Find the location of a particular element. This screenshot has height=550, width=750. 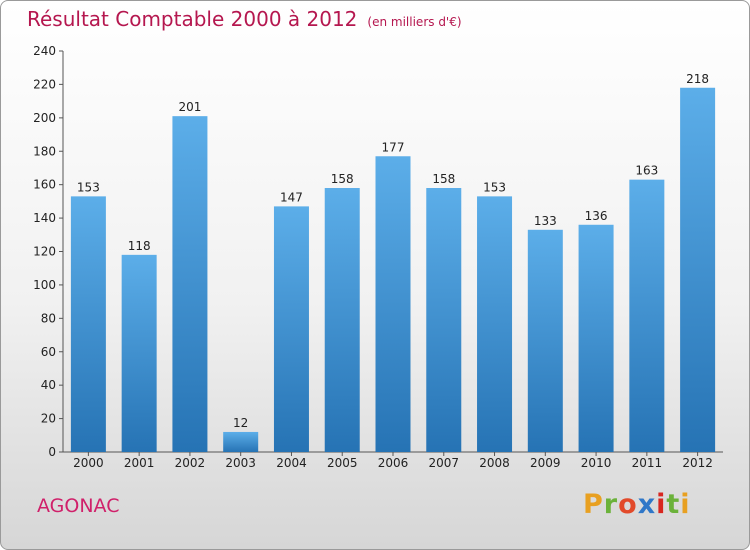

proxiti-logo: Proxiti is located at coordinates (637, 504).